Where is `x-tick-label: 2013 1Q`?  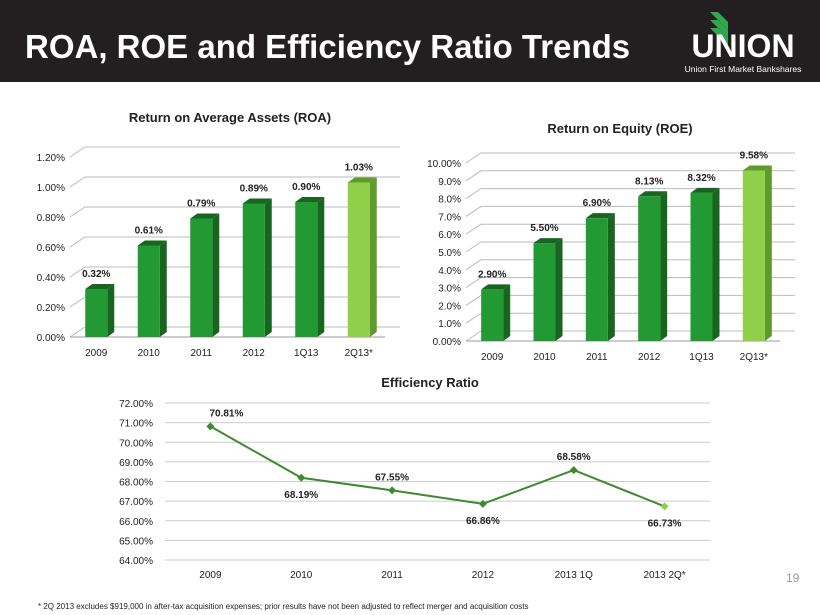
x-tick-label: 2013 1Q is located at coordinates (574, 575).